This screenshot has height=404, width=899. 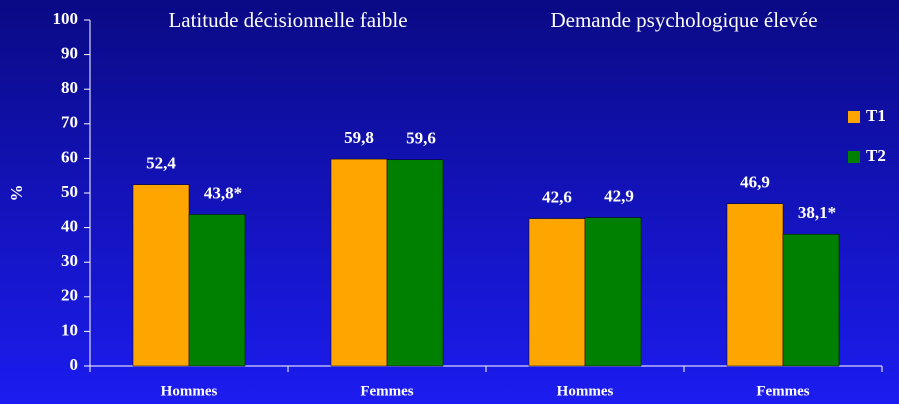 What do you see at coordinates (69, 191) in the screenshot?
I see `y-tick-label: 50` at bounding box center [69, 191].